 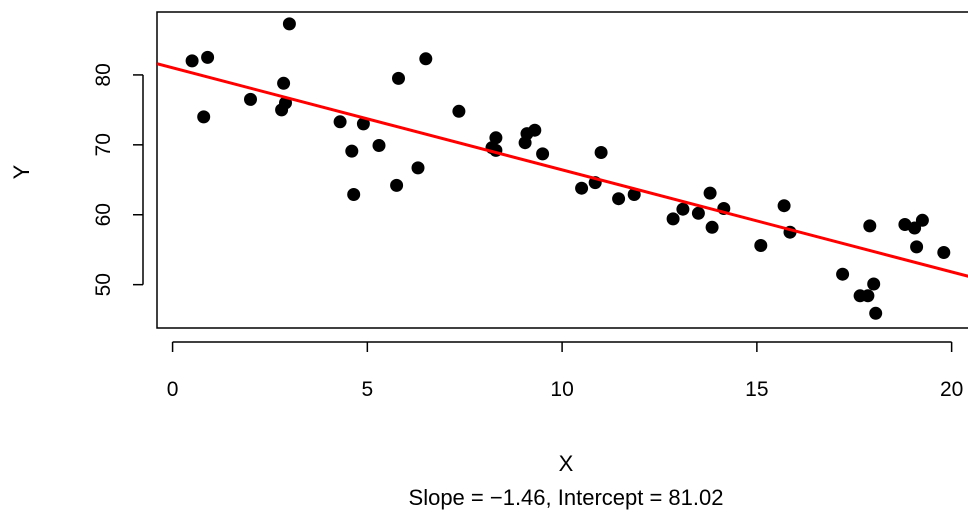 I want to click on x-axis: 0 5 10 15 20, so click(x=565, y=371).